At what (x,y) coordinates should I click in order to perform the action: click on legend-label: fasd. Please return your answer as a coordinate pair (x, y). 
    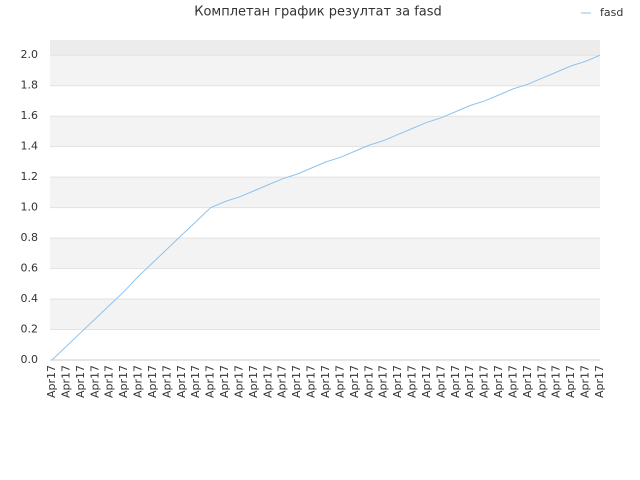
    Looking at the image, I should click on (611, 12).